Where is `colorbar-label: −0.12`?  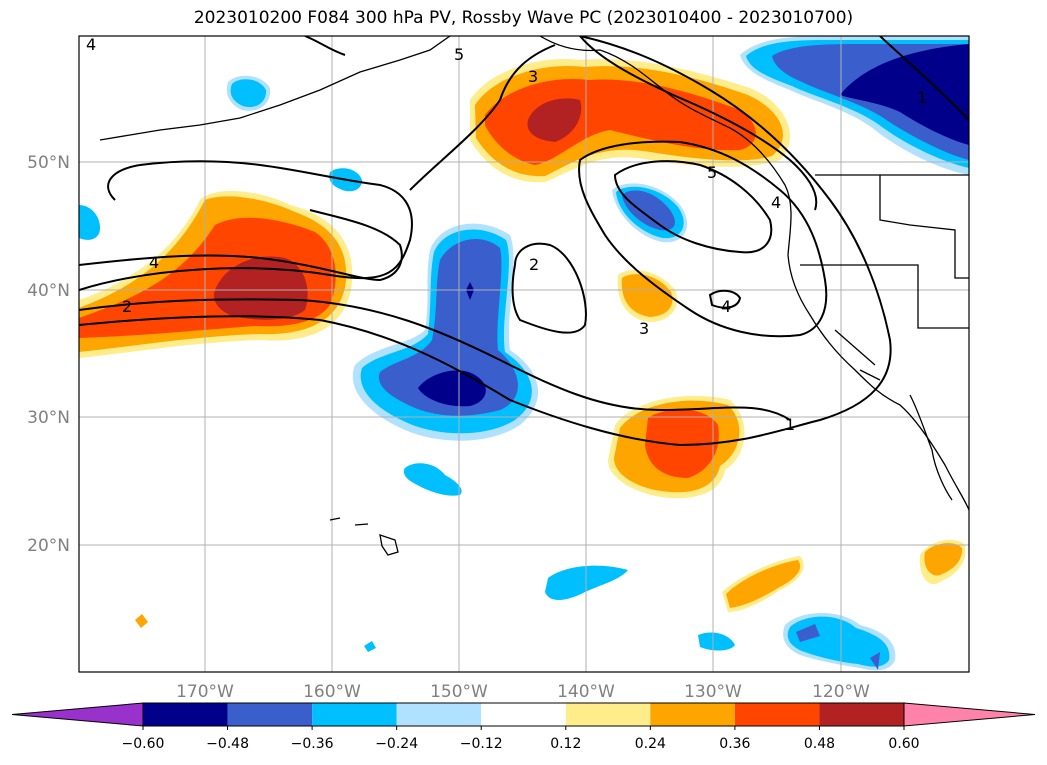
colorbar-label: −0.12 is located at coordinates (481, 744).